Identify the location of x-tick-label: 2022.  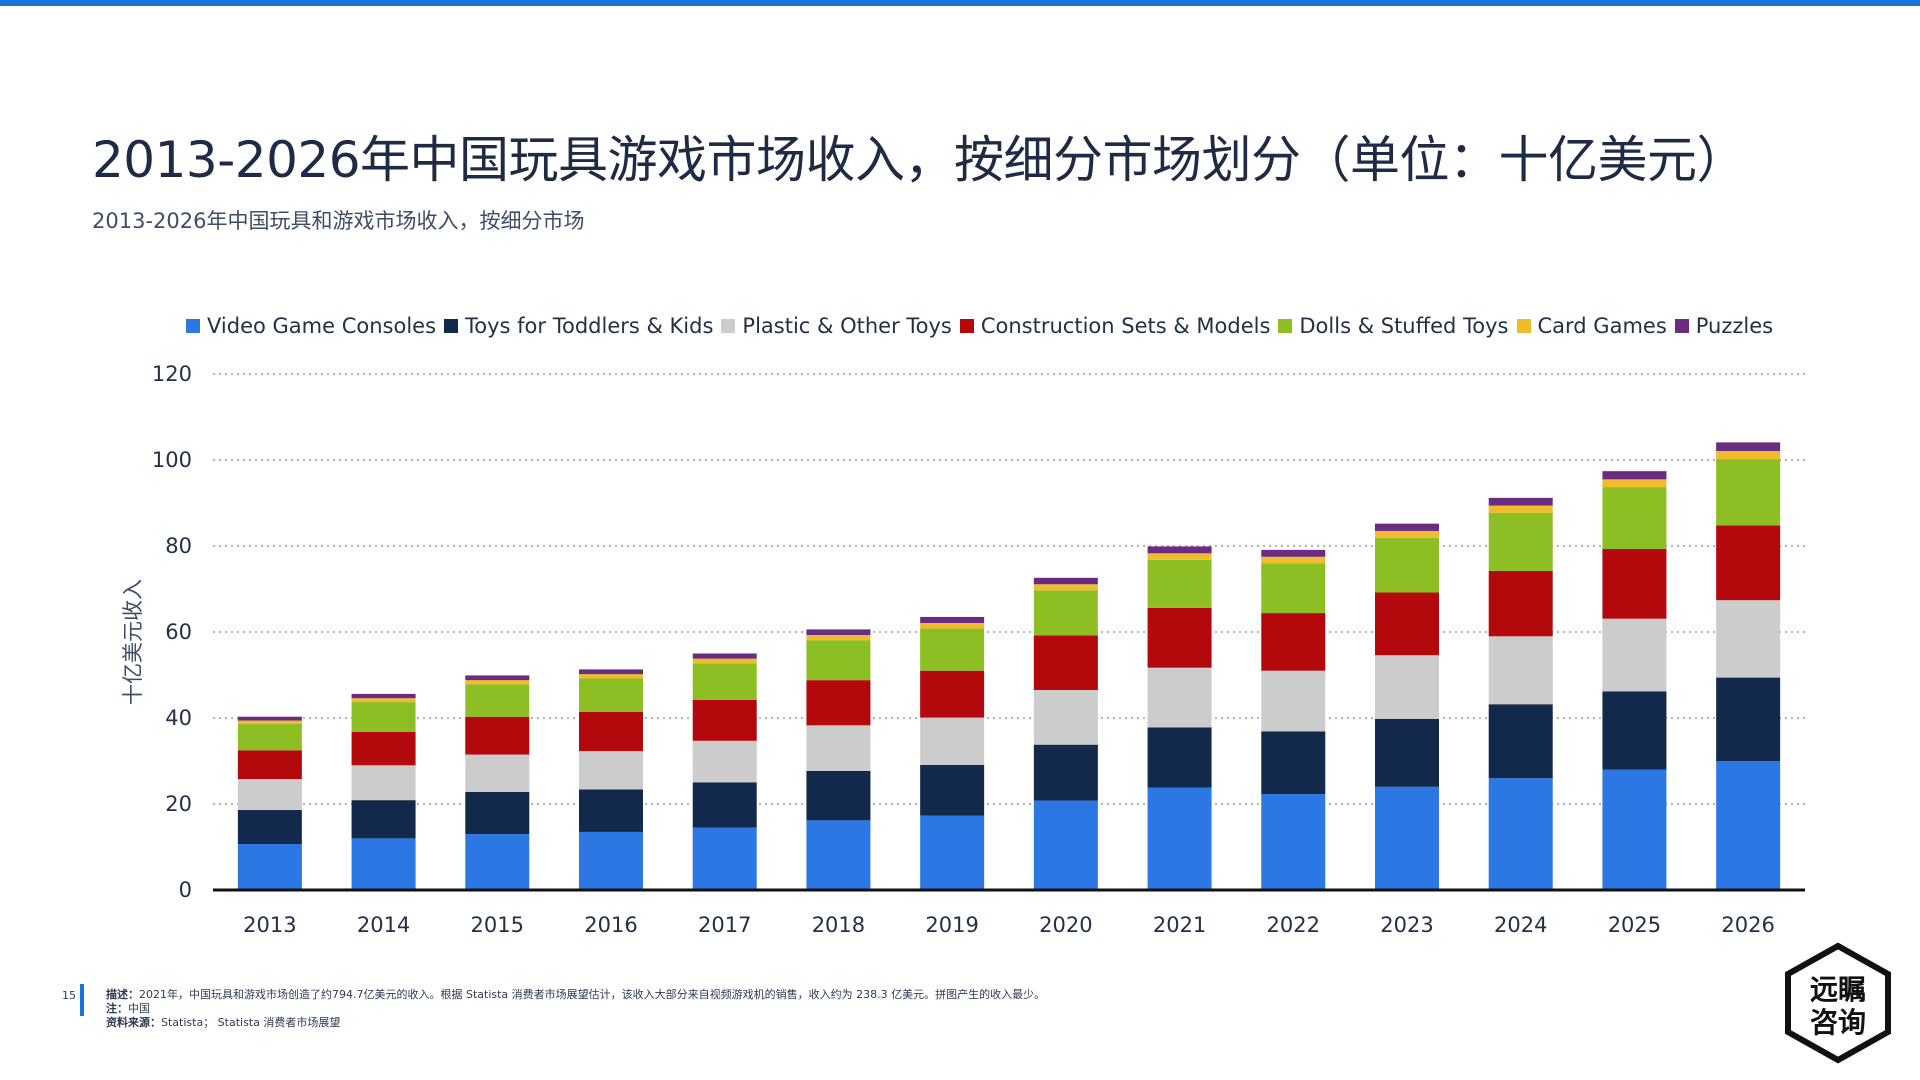
(1293, 925).